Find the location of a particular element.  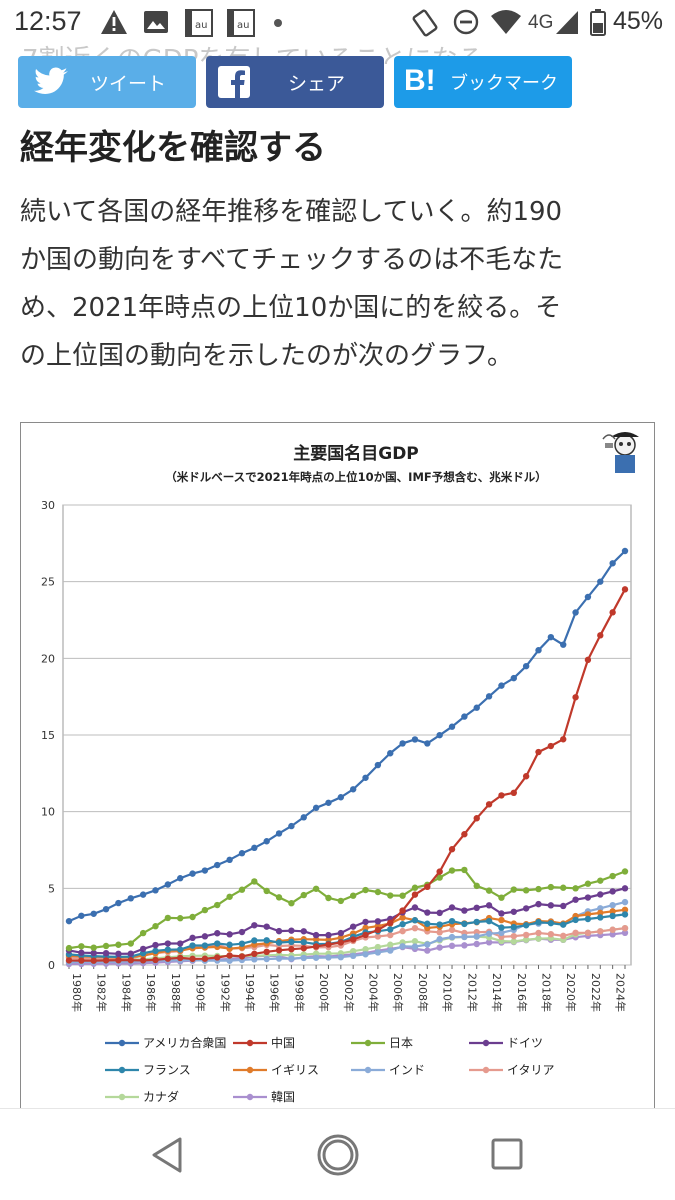

network-type: 4G is located at coordinates (541, 22).